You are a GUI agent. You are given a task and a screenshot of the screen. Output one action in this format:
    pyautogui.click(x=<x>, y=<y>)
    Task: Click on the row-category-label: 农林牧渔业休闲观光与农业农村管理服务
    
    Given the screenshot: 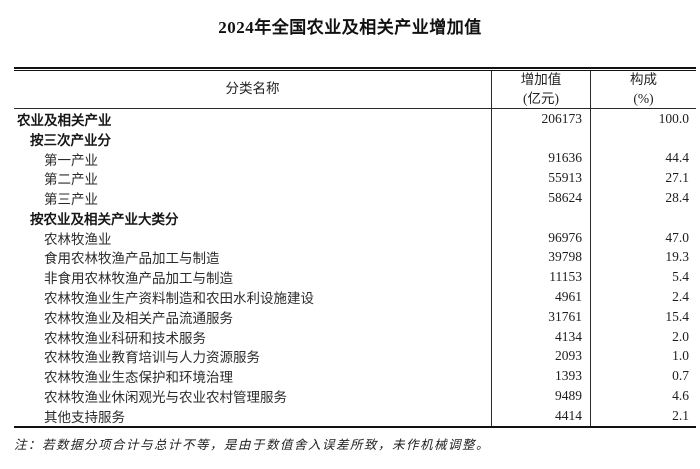 What is the action you would take?
    pyautogui.click(x=165, y=398)
    